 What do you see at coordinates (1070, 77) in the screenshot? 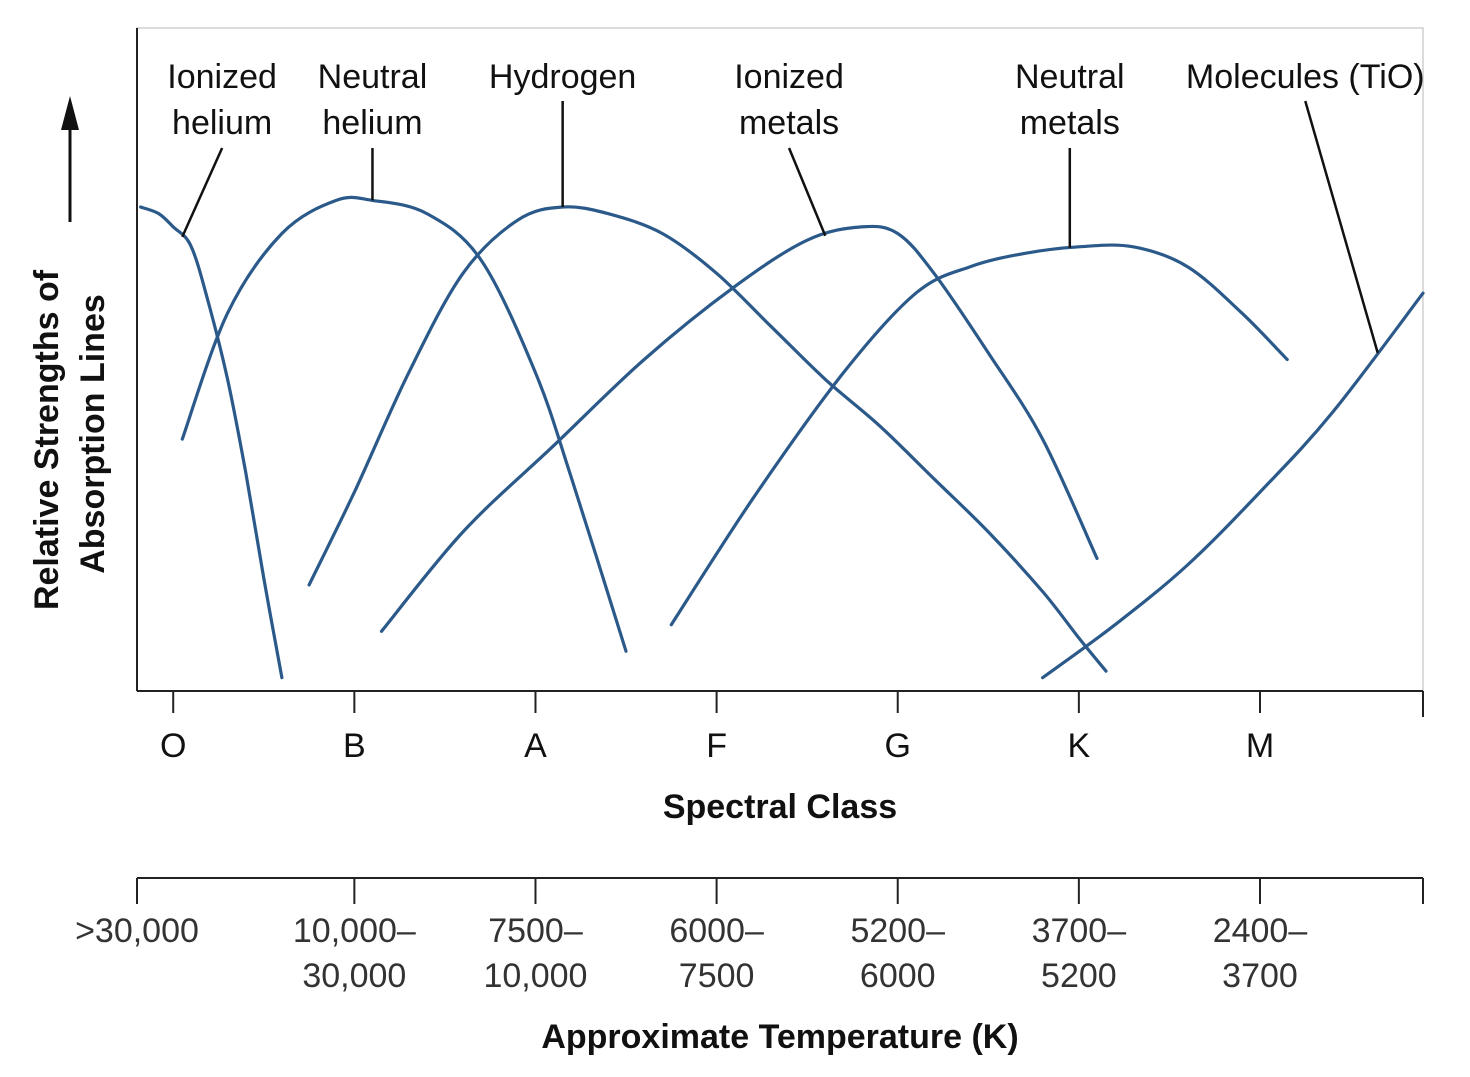
I see `series-label-neutral-metals-line-1: Neutral` at bounding box center [1070, 77].